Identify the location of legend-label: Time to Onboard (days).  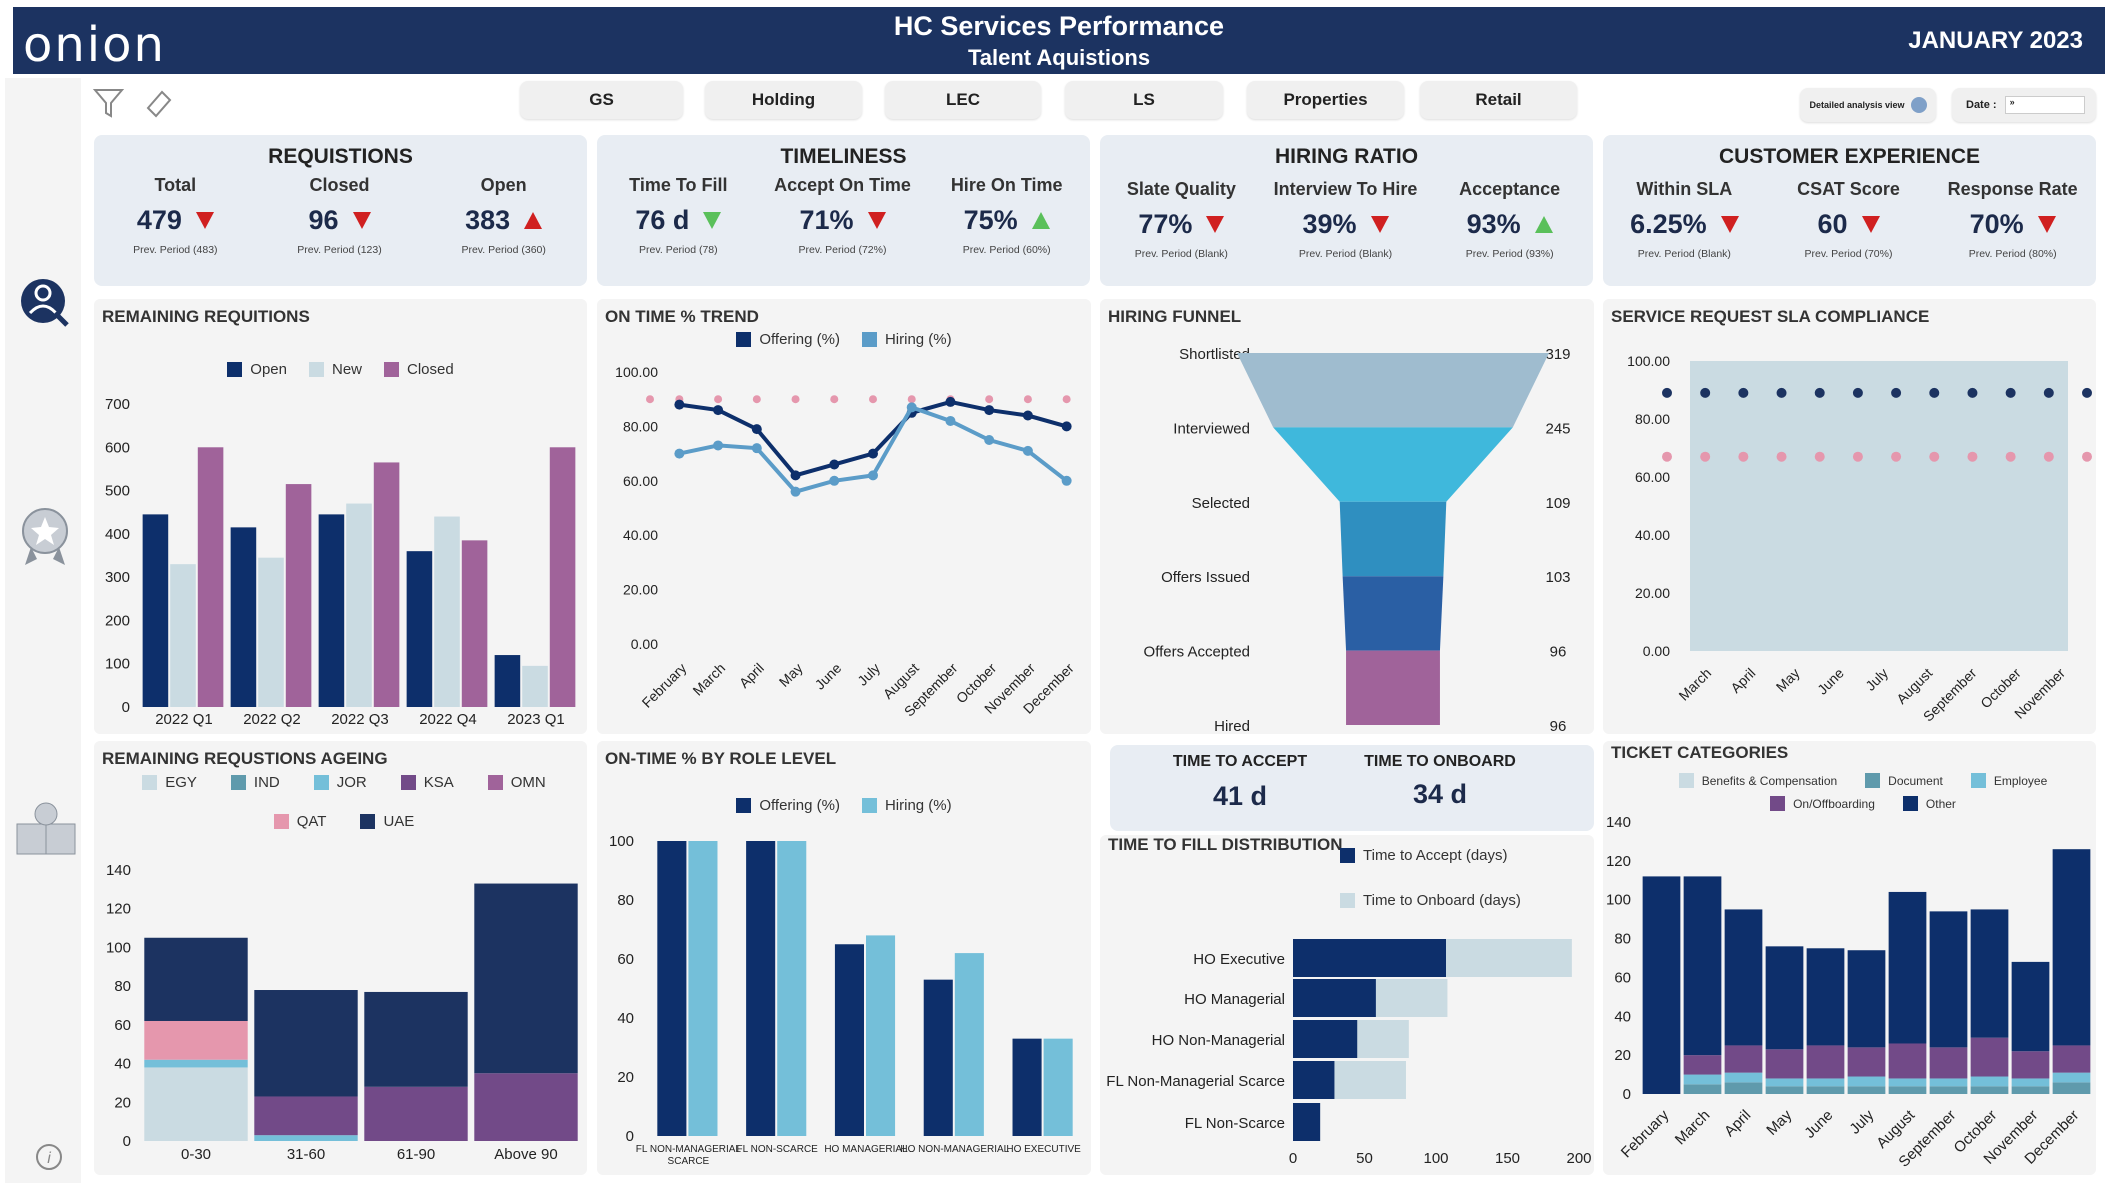
(1442, 900).